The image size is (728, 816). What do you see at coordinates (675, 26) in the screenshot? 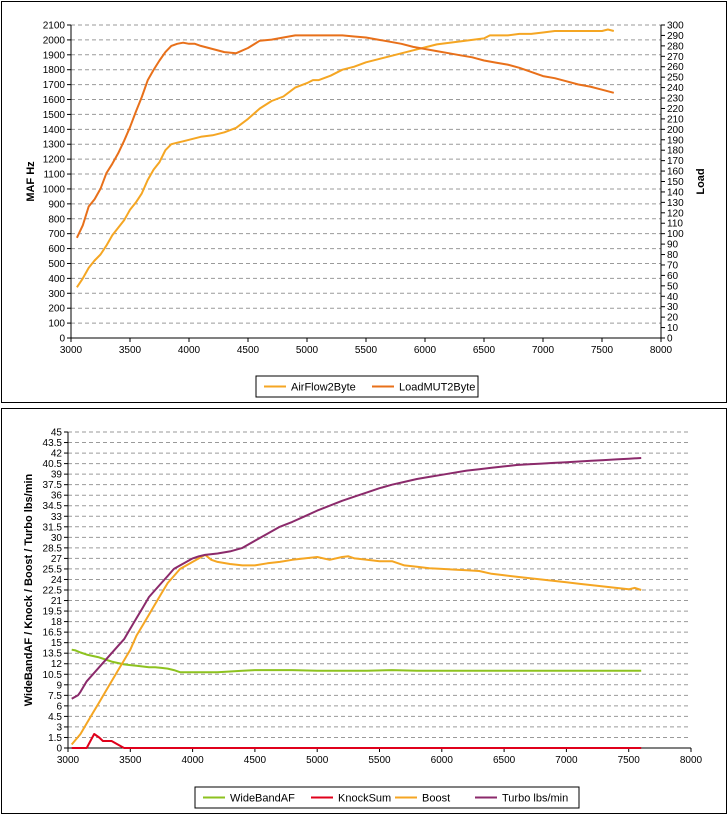
I see `y2-tick-label: 300` at bounding box center [675, 26].